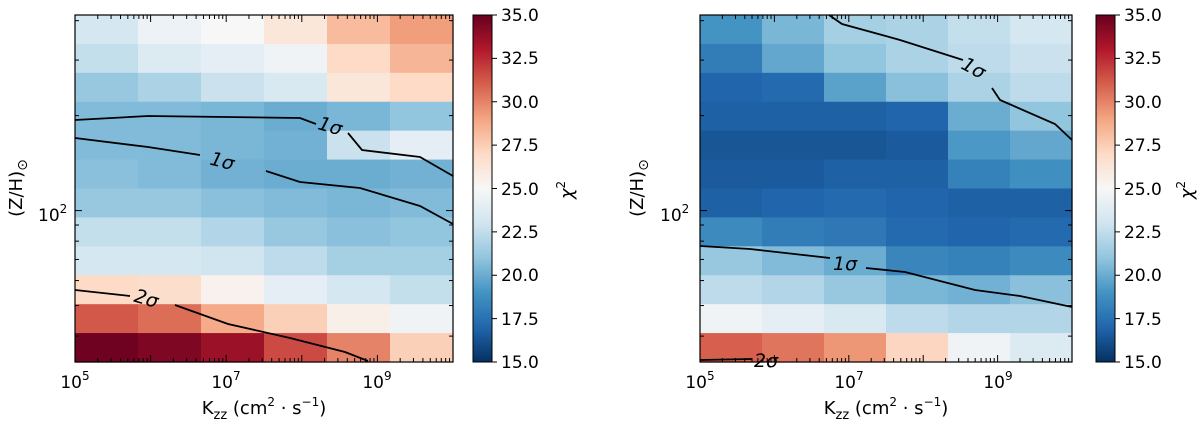 The height and width of the screenshot is (422, 1200). Describe the element at coordinates (74, 381) in the screenshot. I see `left-x-tick-label: 10⁵` at that location.